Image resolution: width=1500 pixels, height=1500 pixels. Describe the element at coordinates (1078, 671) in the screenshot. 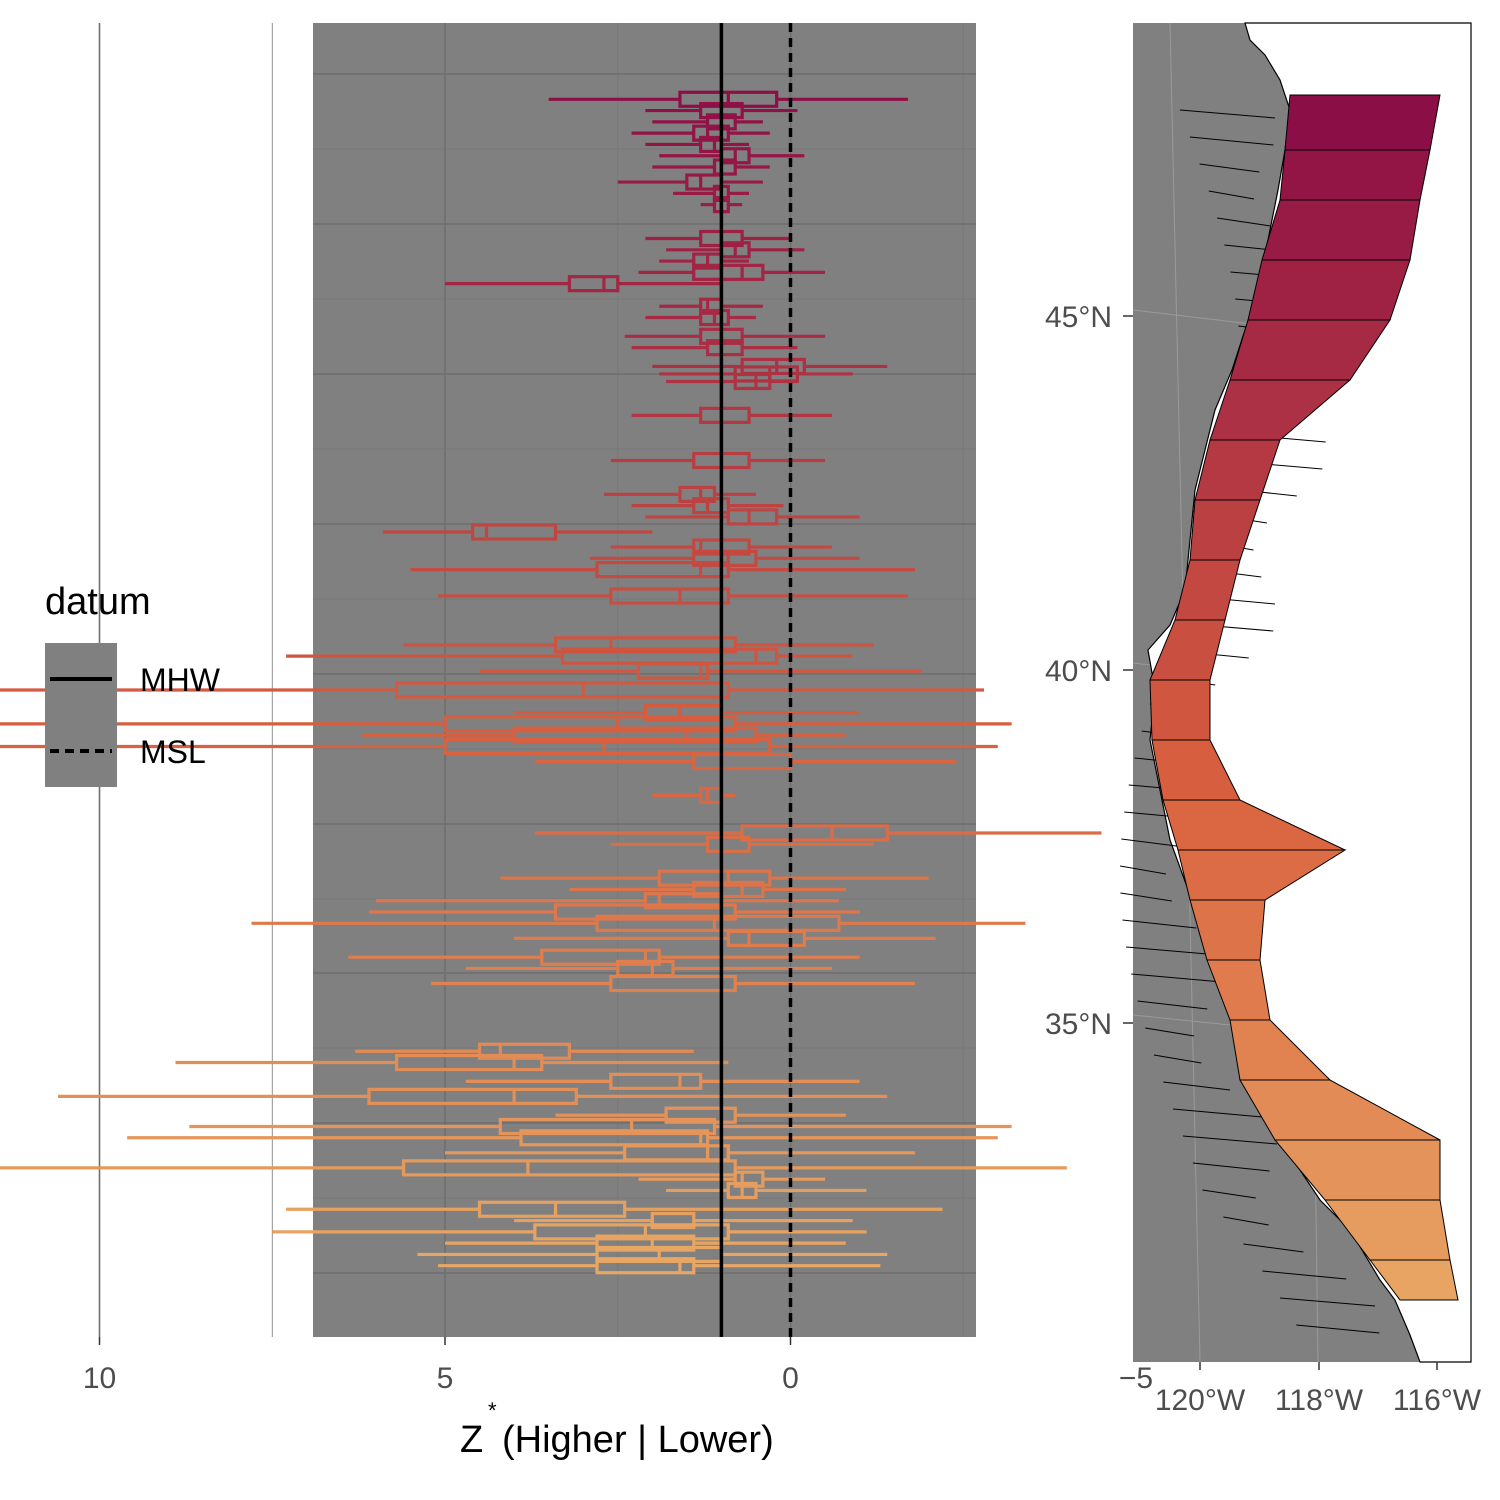

I see `map-y-tick-label: 40°N` at that location.